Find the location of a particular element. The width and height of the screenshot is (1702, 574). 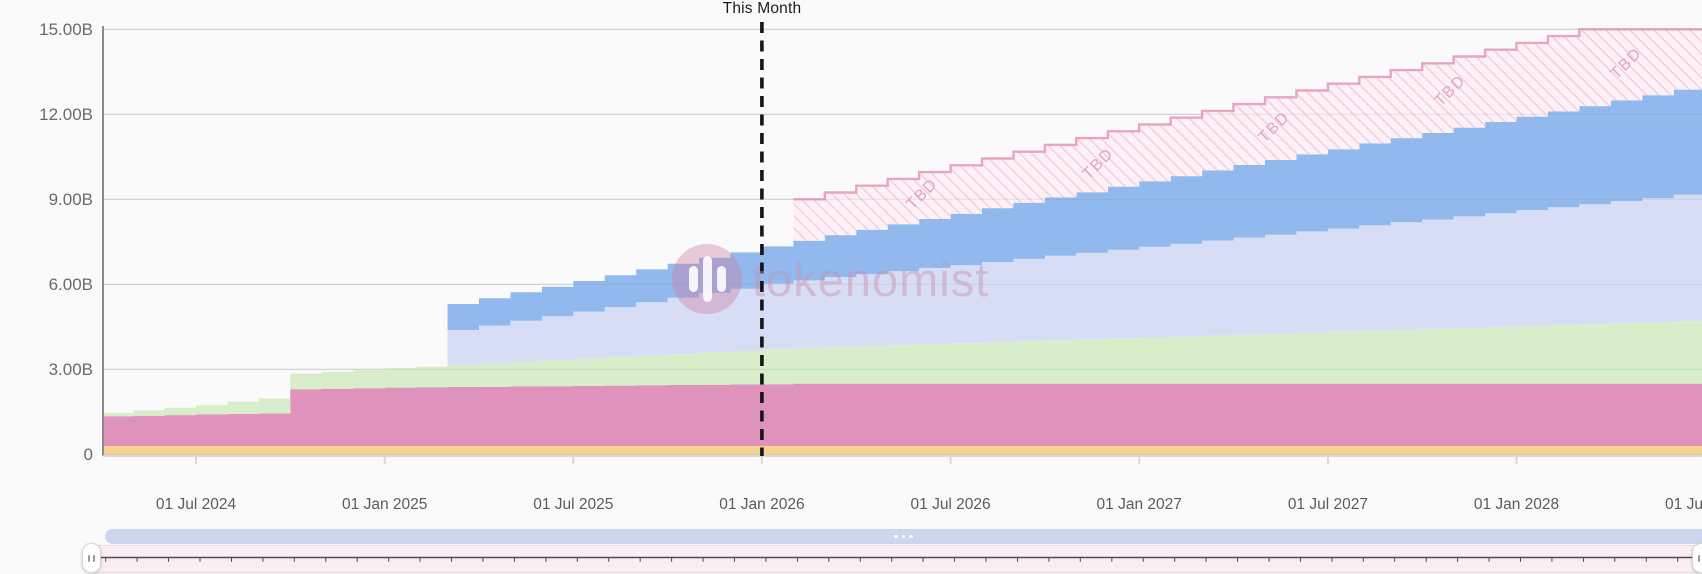

navigator-minimap is located at coordinates (901, 559).